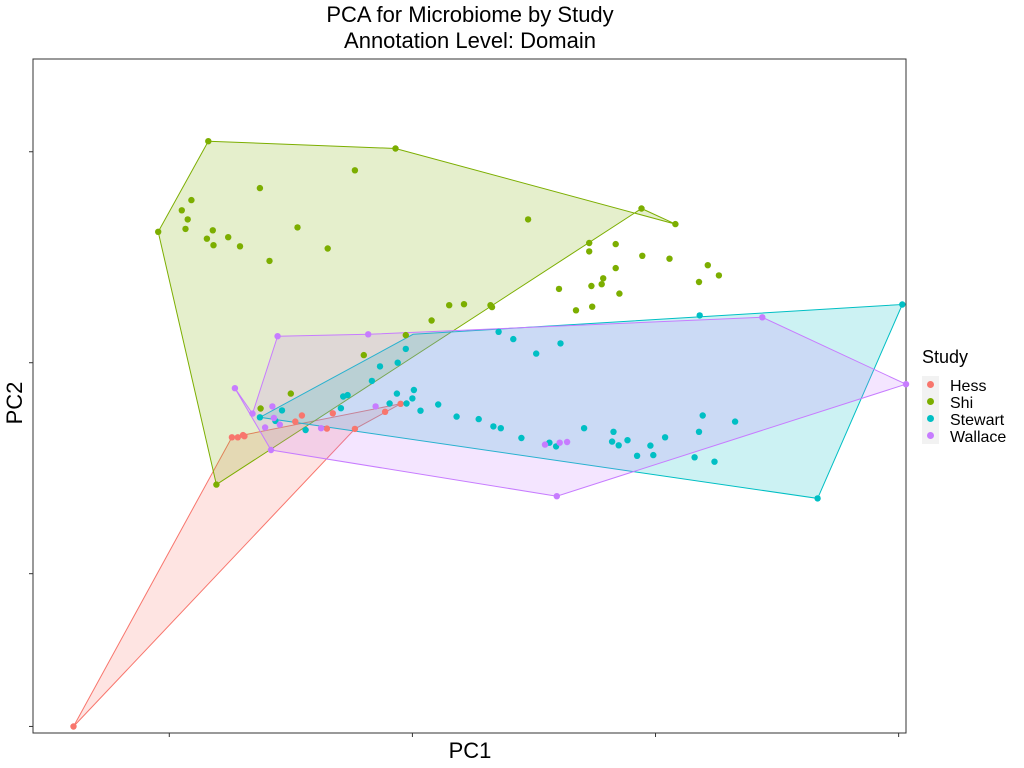 The image size is (1024, 768). What do you see at coordinates (469, 14) in the screenshot?
I see `chart-title: PCA for Microbiome by Study` at bounding box center [469, 14].